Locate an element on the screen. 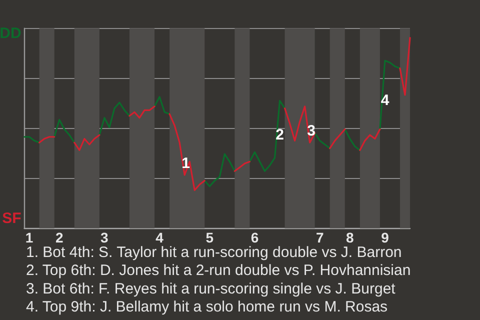 The image size is (480, 320). annotation: 4 is located at coordinates (385, 101).